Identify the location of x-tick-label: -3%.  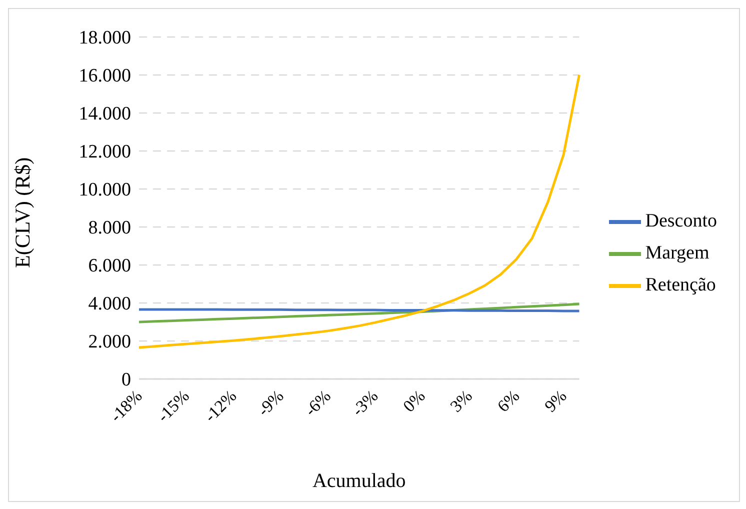
(365, 403).